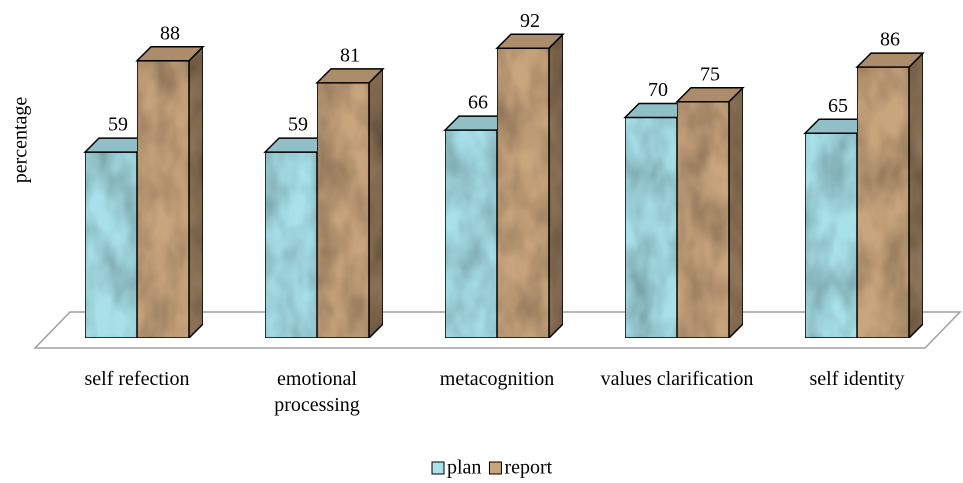  What do you see at coordinates (658, 90) in the screenshot?
I see `data-label: 70` at bounding box center [658, 90].